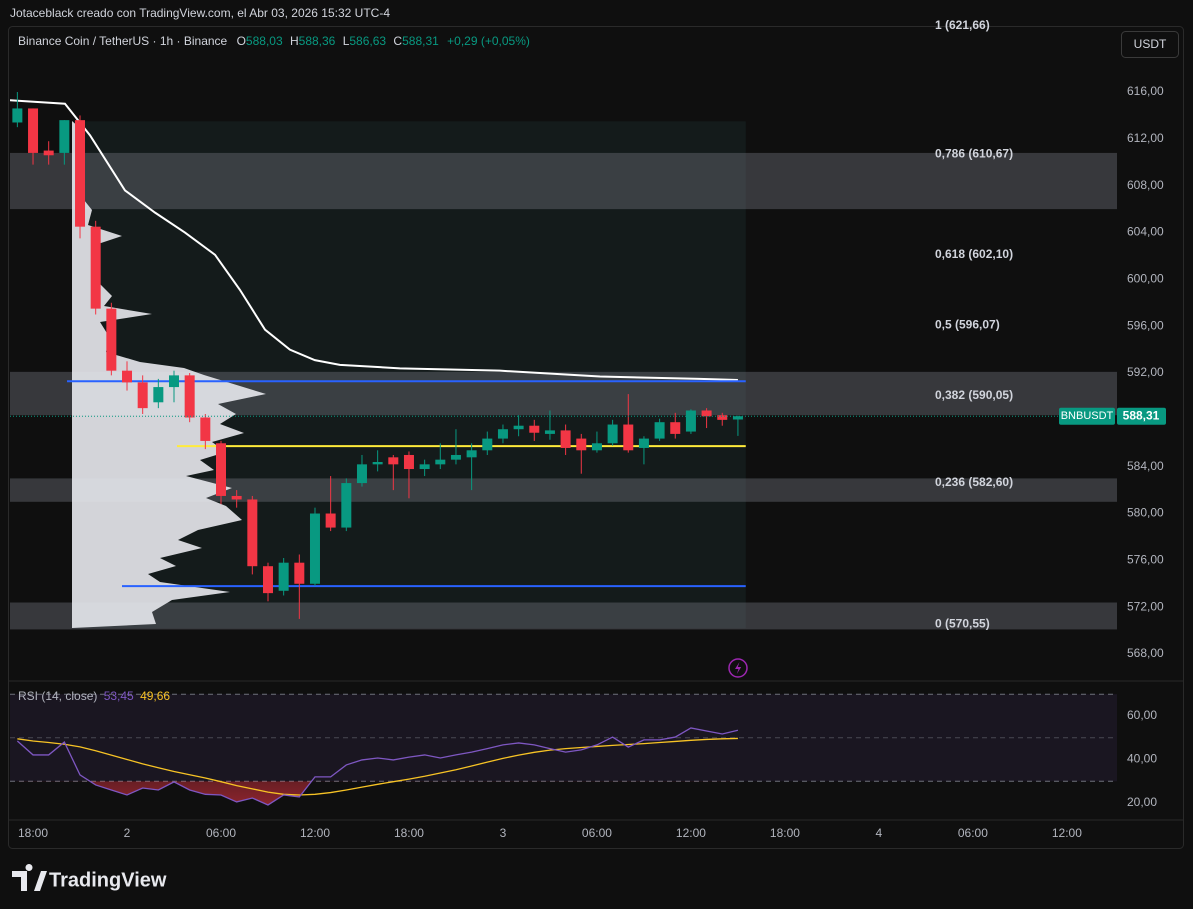 Image resolution: width=1193 pixels, height=909 pixels. I want to click on ohlc-key: O, so click(241, 41).